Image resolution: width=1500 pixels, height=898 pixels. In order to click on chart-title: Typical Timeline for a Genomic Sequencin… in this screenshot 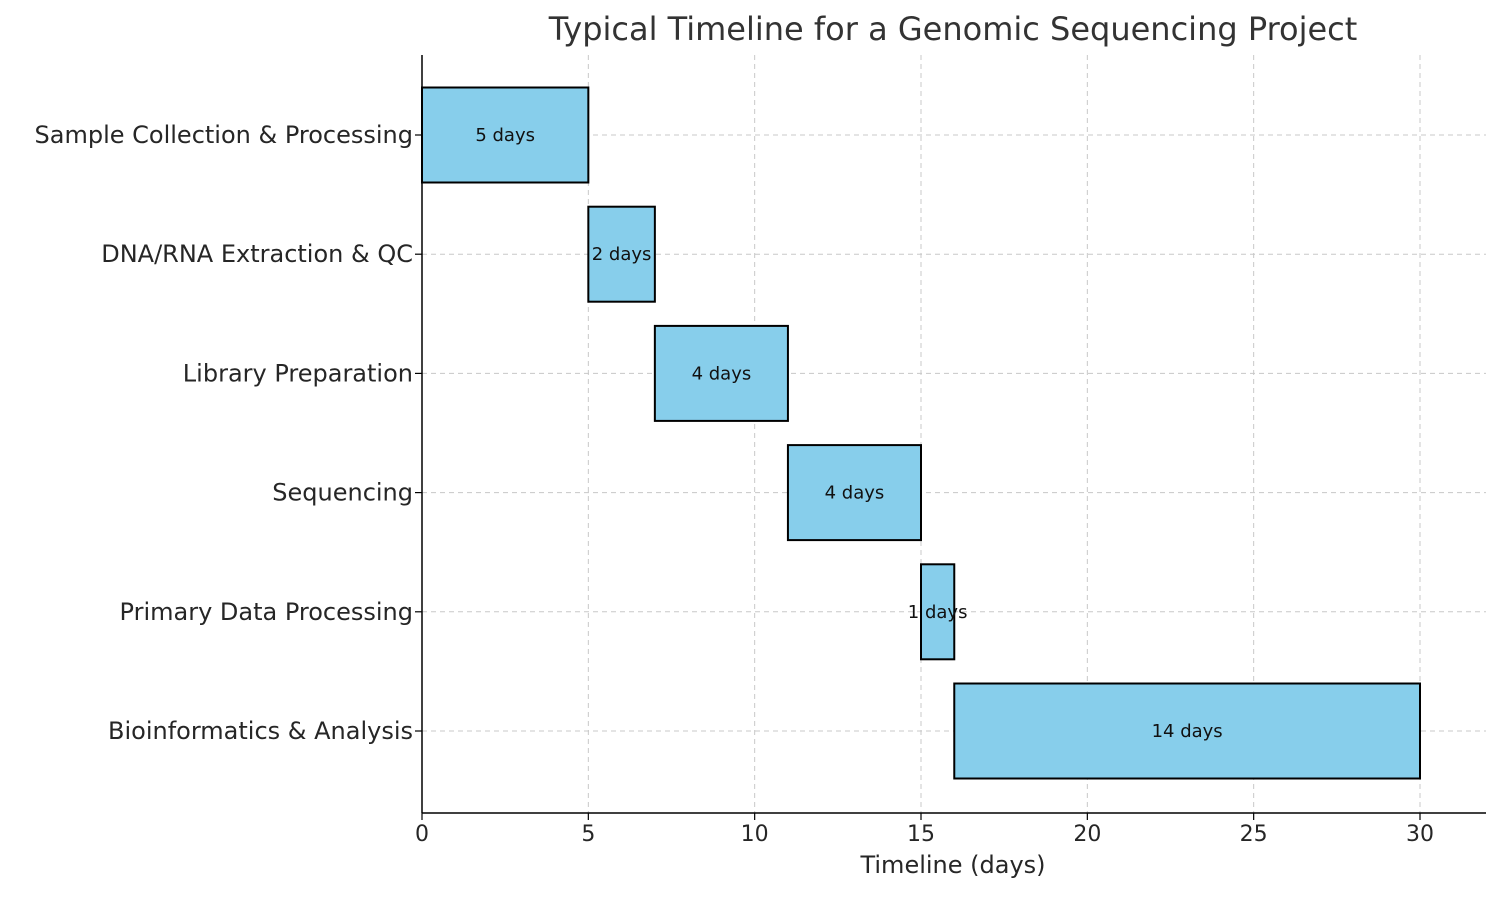, I will do `click(953, 29)`.